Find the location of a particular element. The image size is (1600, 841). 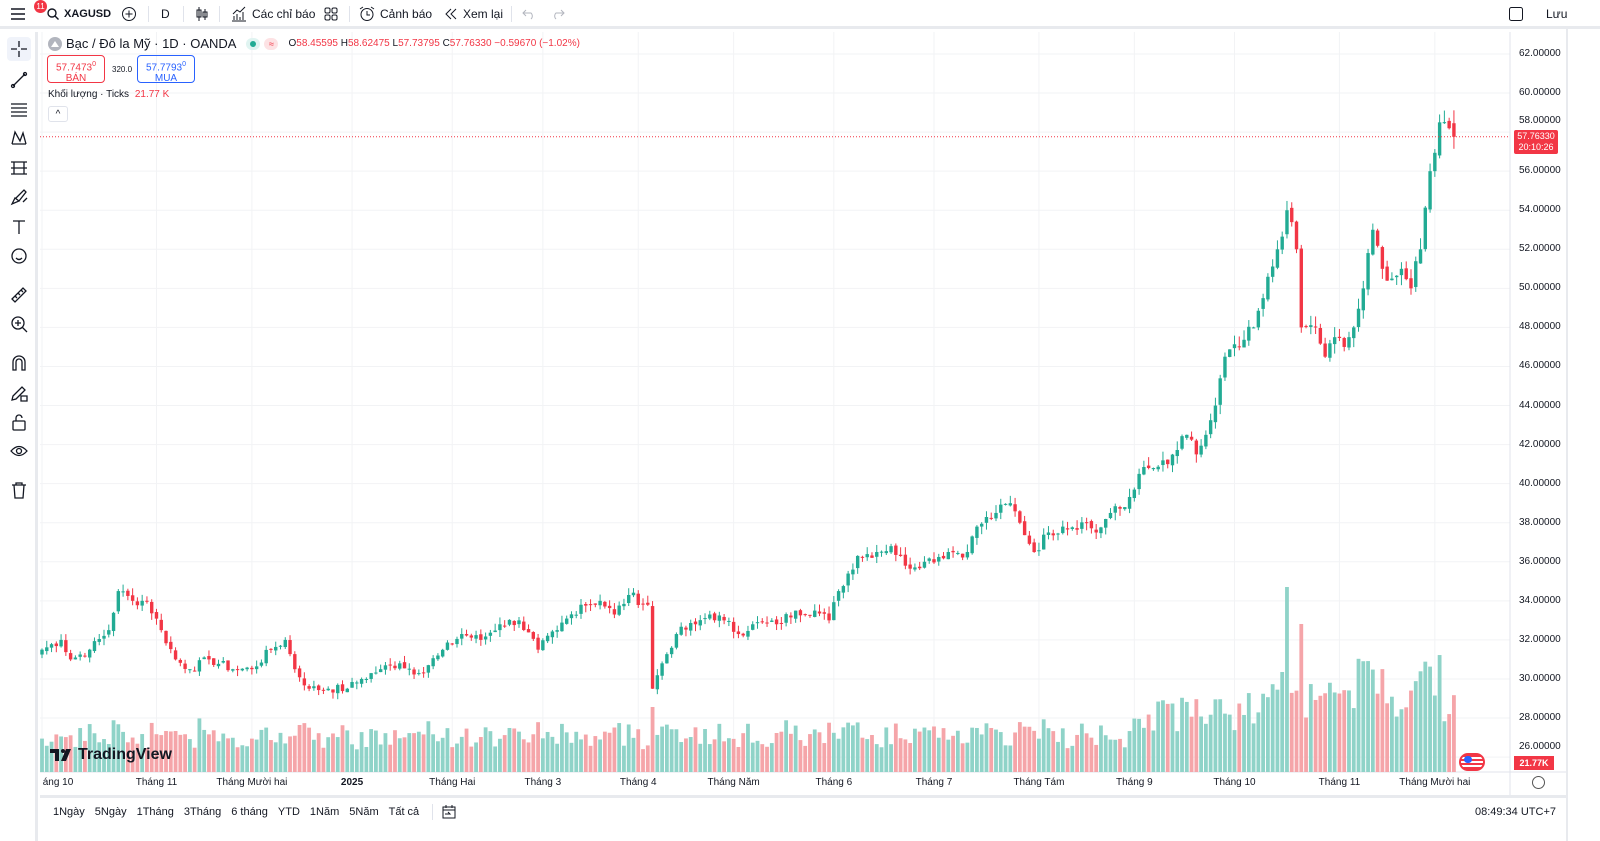

trendline-tool is located at coordinates (19, 80).